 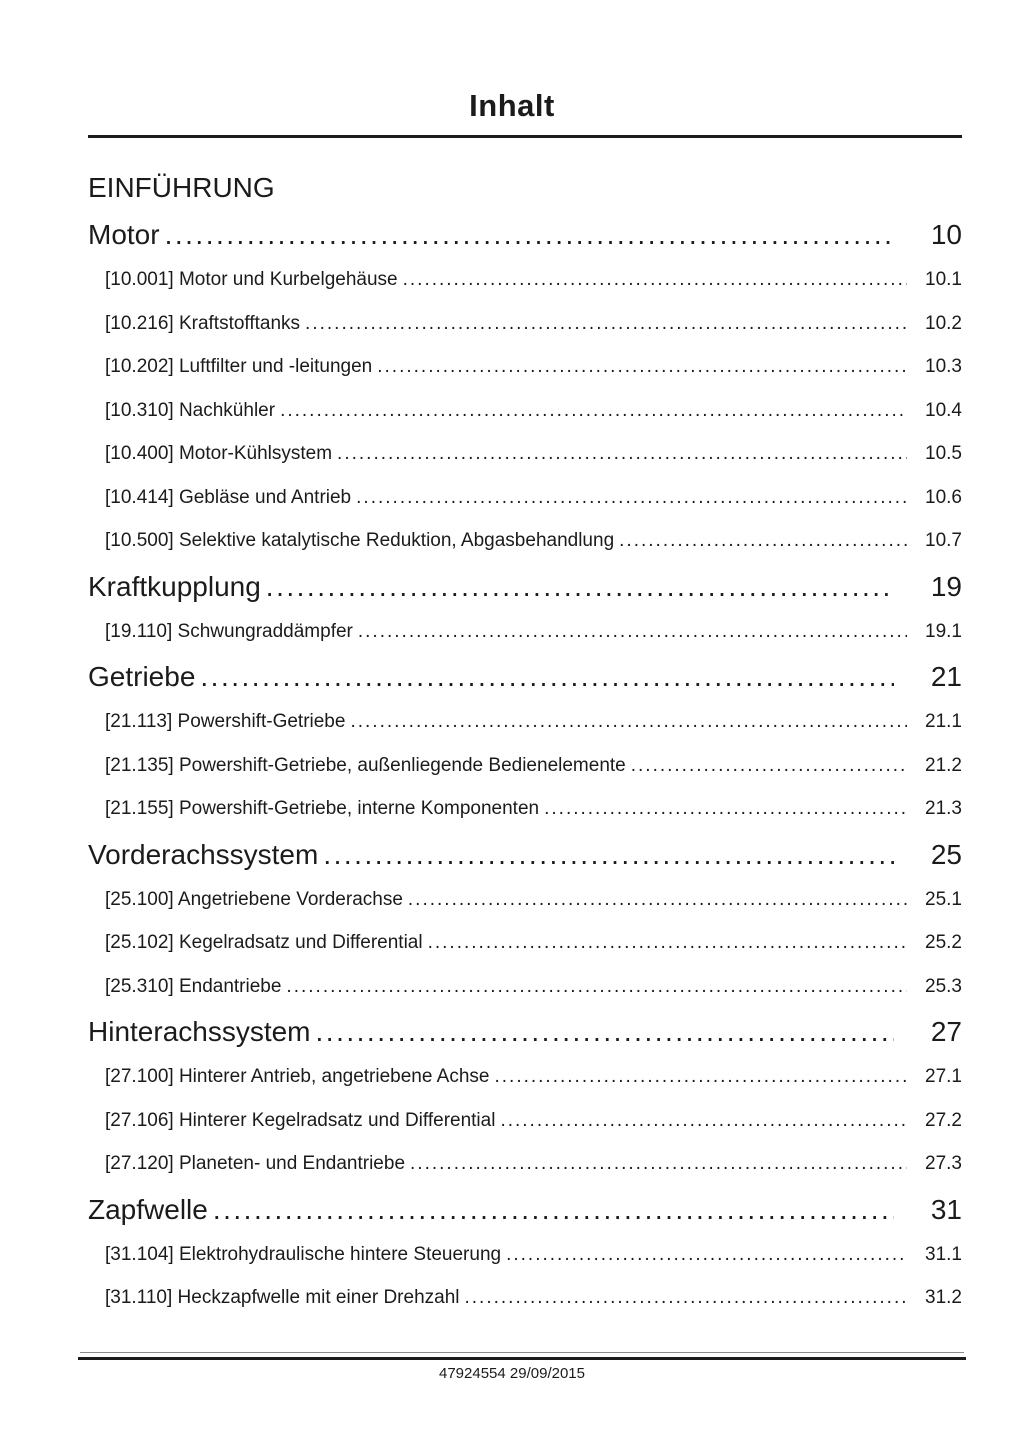 What do you see at coordinates (943, 323) in the screenshot?
I see `toc-item-page: 10.2` at bounding box center [943, 323].